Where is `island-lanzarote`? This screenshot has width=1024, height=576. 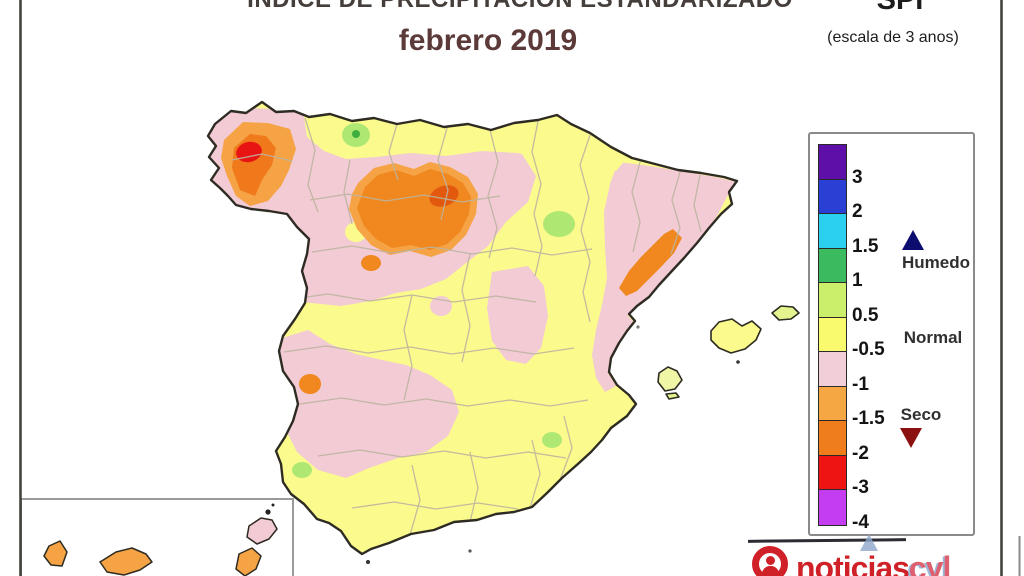 island-lanzarote is located at coordinates (262, 531).